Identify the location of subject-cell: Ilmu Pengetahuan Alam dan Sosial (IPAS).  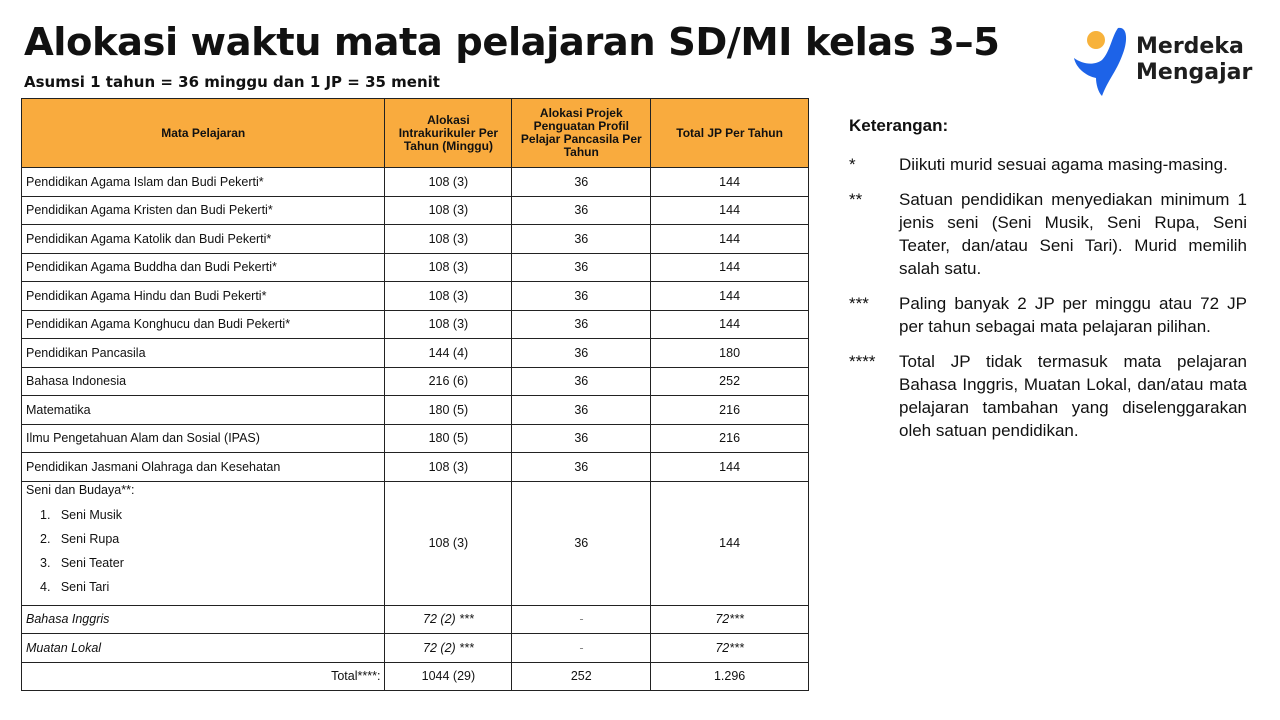
(203, 438).